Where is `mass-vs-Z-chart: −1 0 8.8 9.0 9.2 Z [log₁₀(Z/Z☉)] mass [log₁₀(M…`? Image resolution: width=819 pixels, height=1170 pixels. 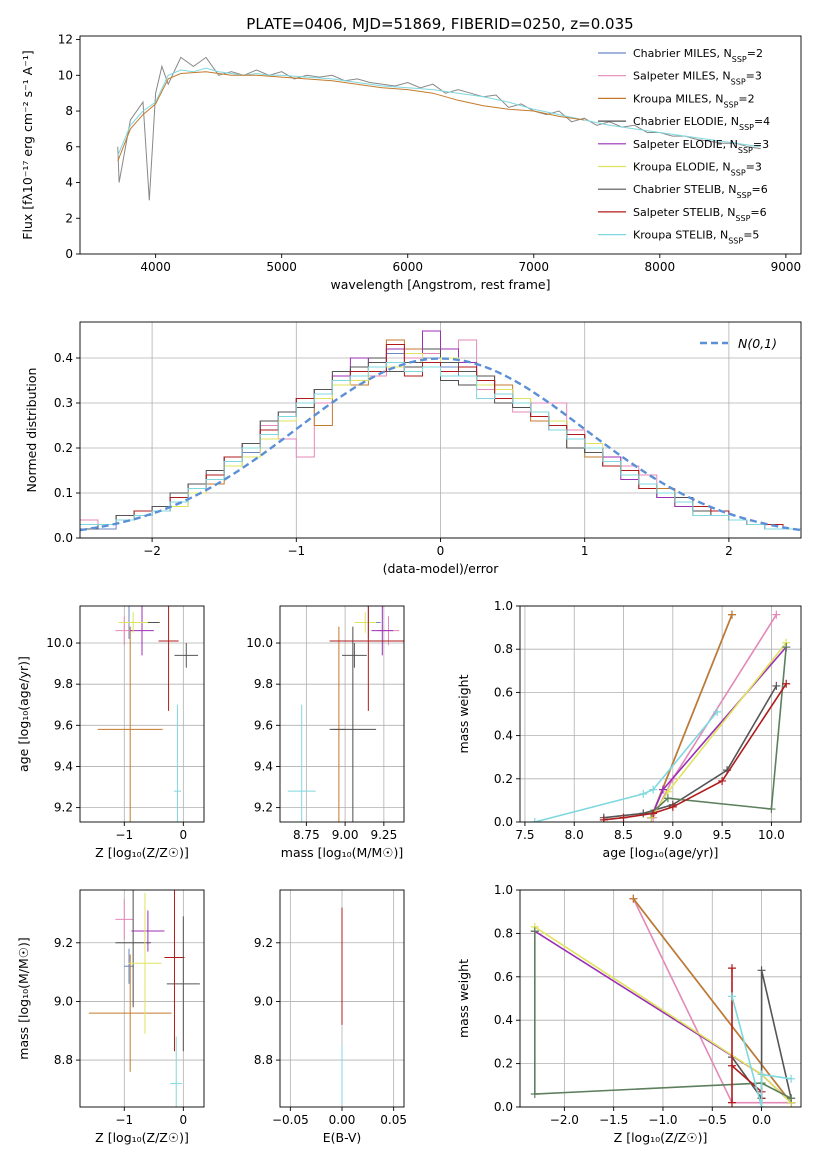
mass-vs-Z-chart: −1 0 8.8 9.0 9.2 Z [log₁₀(Z/Z☉)] mass [log₁₀(M… is located at coordinates (110, 1017).